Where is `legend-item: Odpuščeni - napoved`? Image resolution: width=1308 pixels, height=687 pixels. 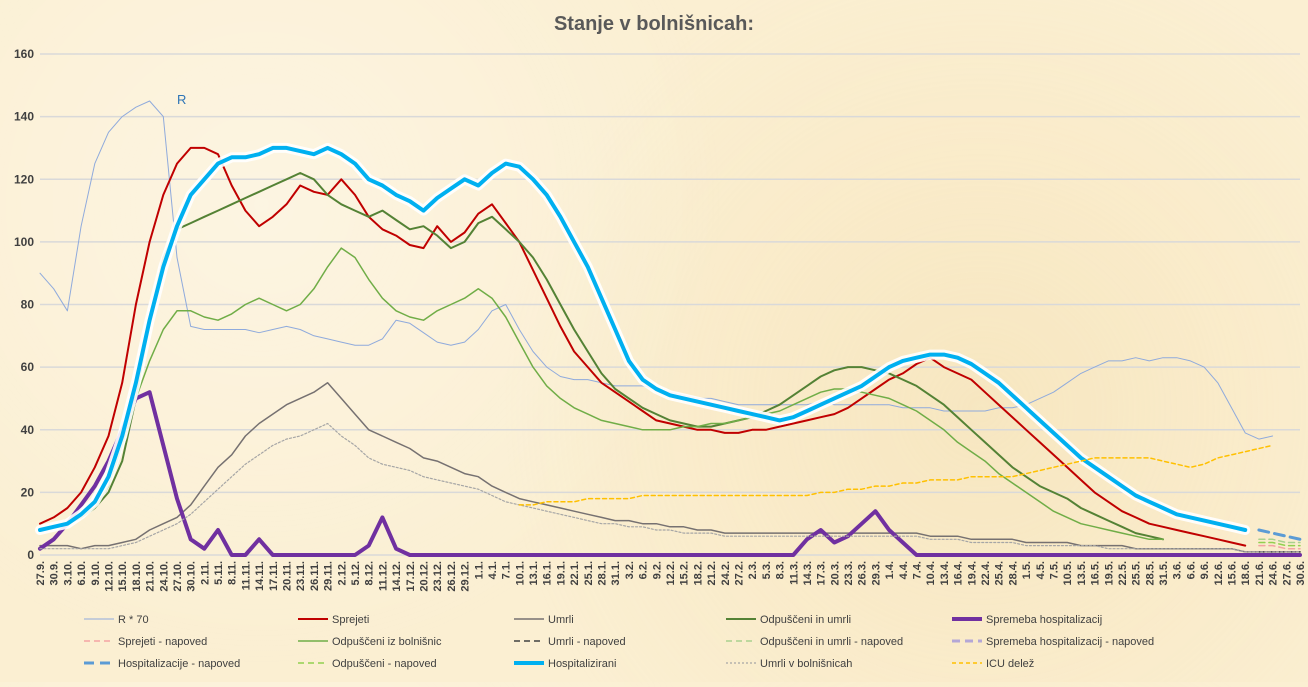 legend-item: Odpuščeni - napoved is located at coordinates (367, 664).